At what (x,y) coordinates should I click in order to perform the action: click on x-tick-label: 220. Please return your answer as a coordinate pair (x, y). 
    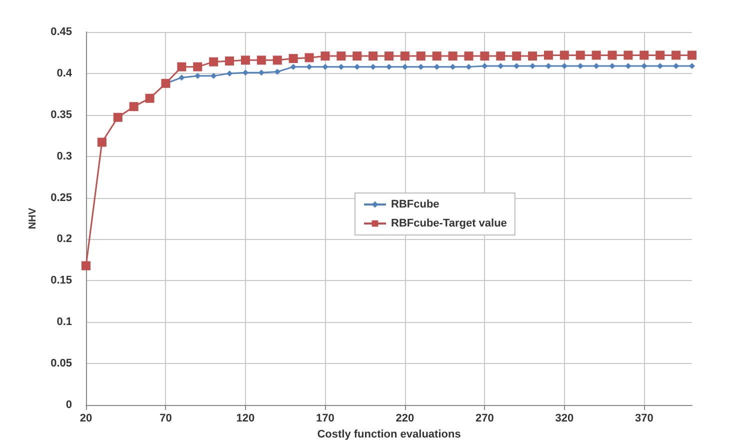
    Looking at the image, I should click on (405, 418).